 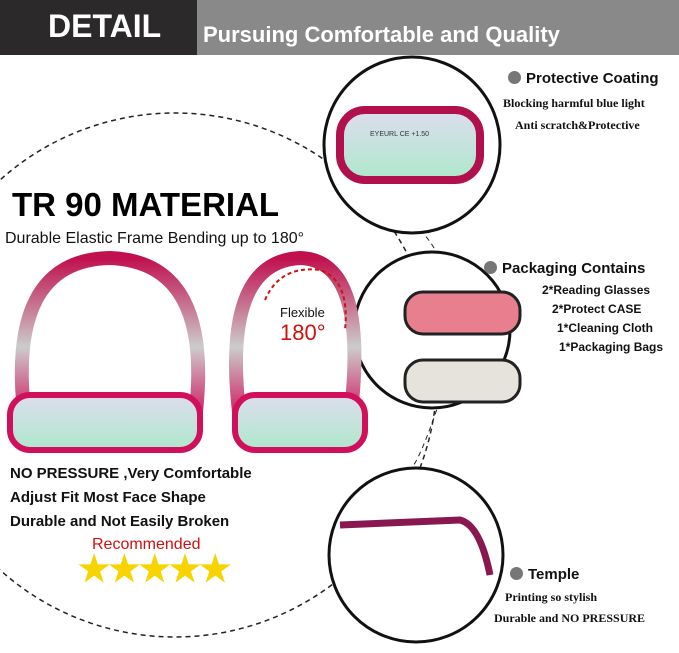 I want to click on packaging-line-2: 2*Protect CASE, so click(x=597, y=309).